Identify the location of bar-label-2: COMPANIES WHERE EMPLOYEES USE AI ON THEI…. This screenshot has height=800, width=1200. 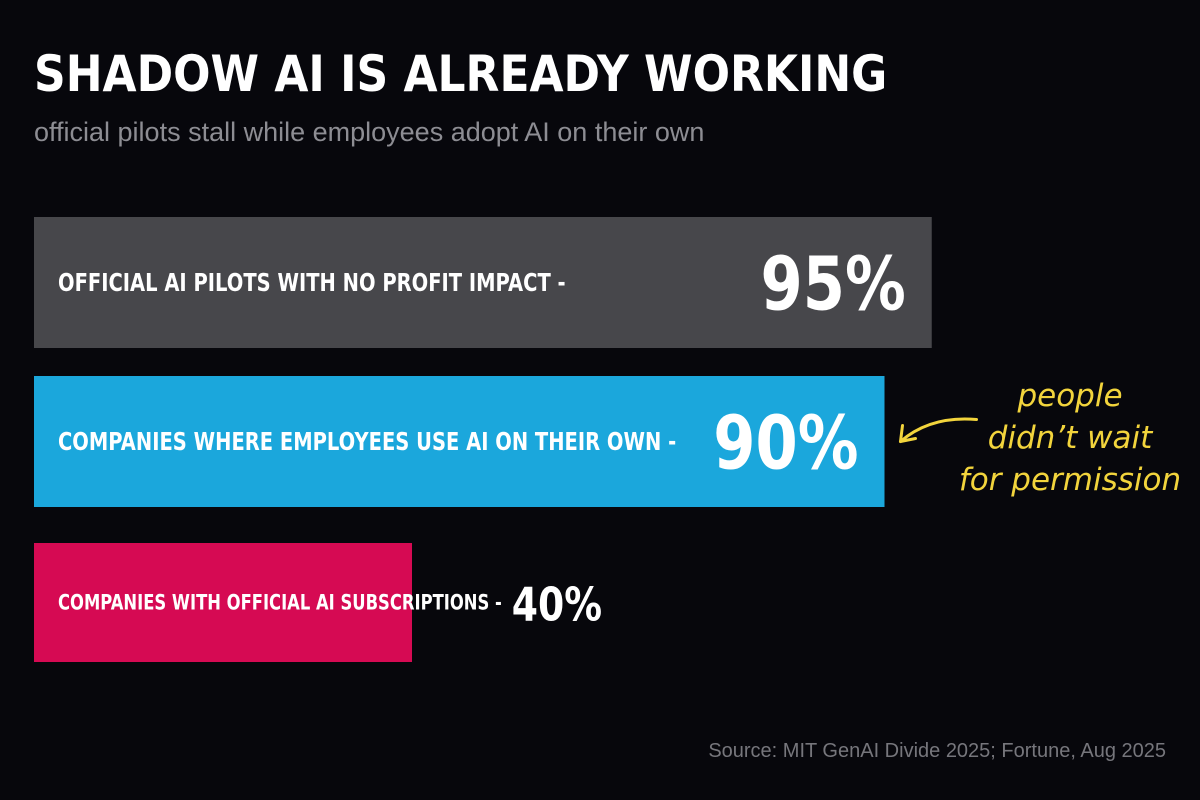
(367, 441).